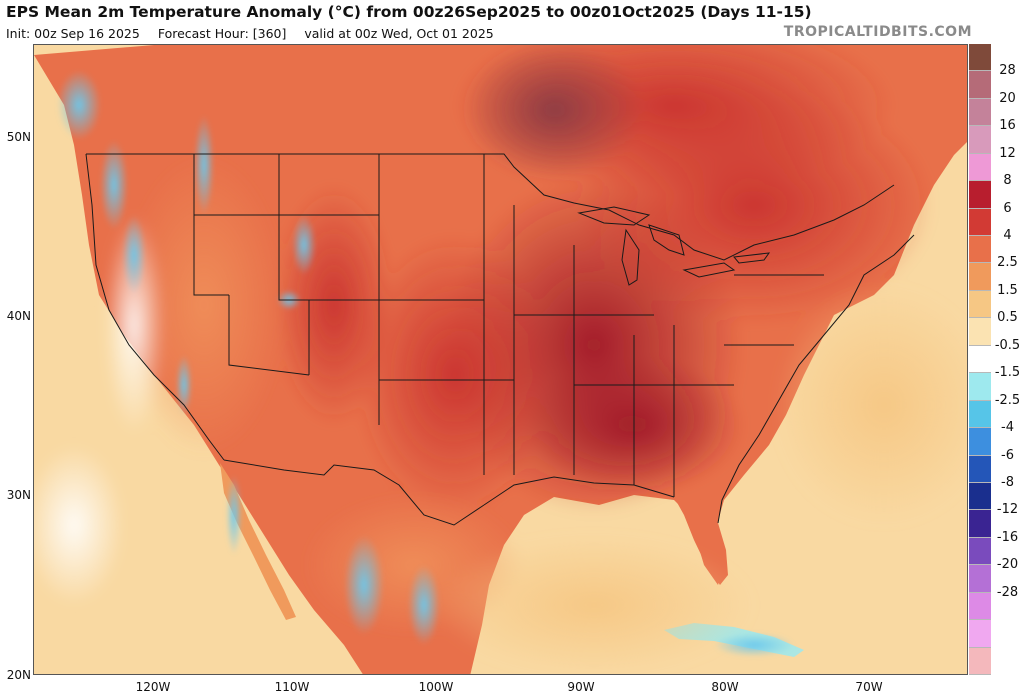 Image resolution: width=1024 pixels, height=696 pixels. Describe the element at coordinates (1007, 373) in the screenshot. I see `colorbar-label: -1.5` at that location.